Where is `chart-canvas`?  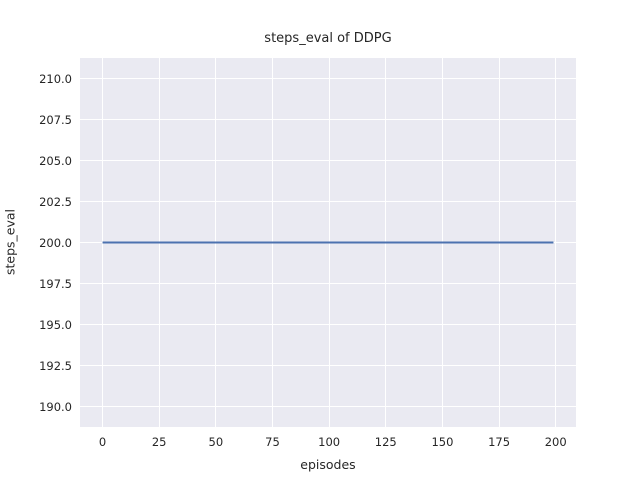
chart-canvas is located at coordinates (328, 242).